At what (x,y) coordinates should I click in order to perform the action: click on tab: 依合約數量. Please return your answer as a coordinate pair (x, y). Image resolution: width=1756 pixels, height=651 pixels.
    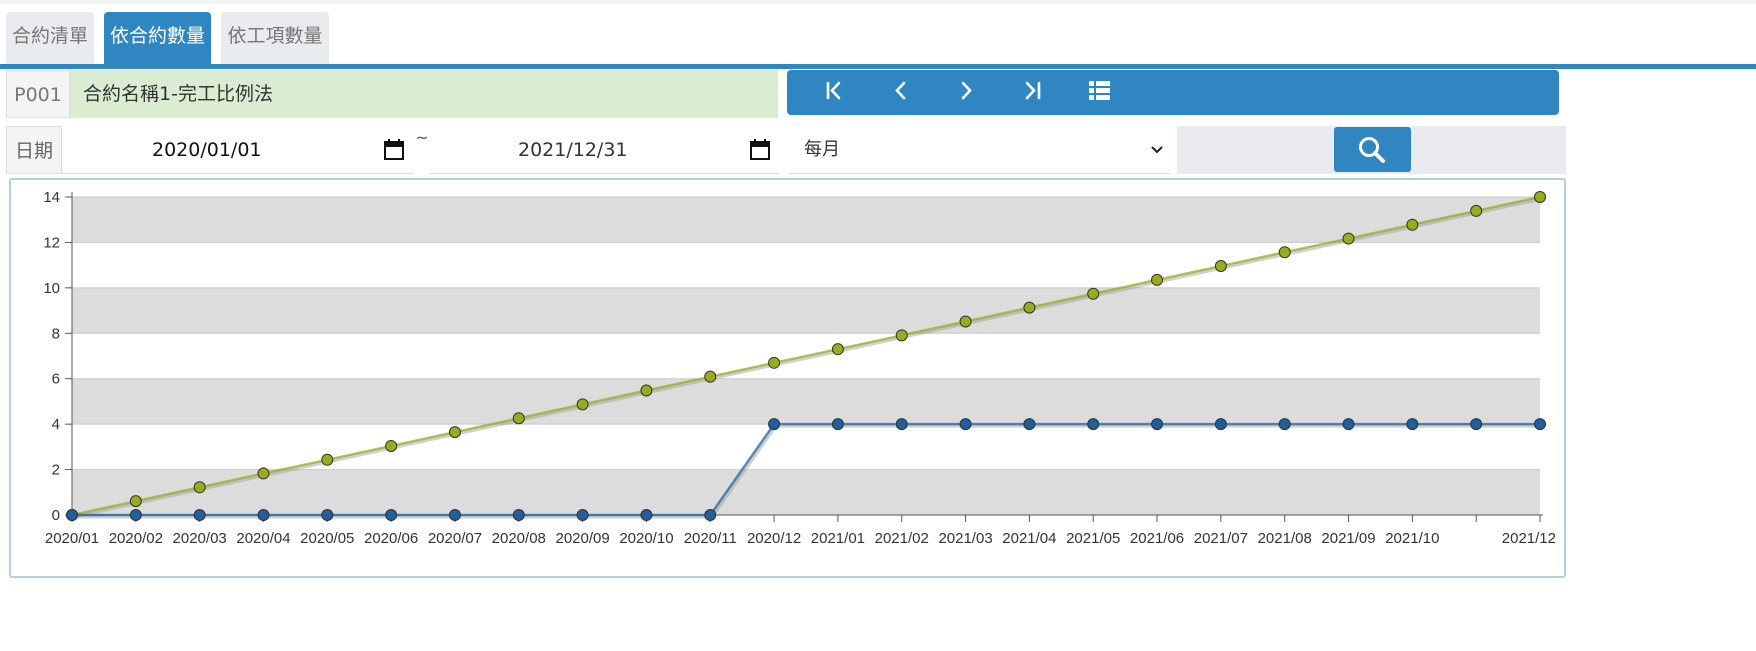
    Looking at the image, I should click on (157, 38).